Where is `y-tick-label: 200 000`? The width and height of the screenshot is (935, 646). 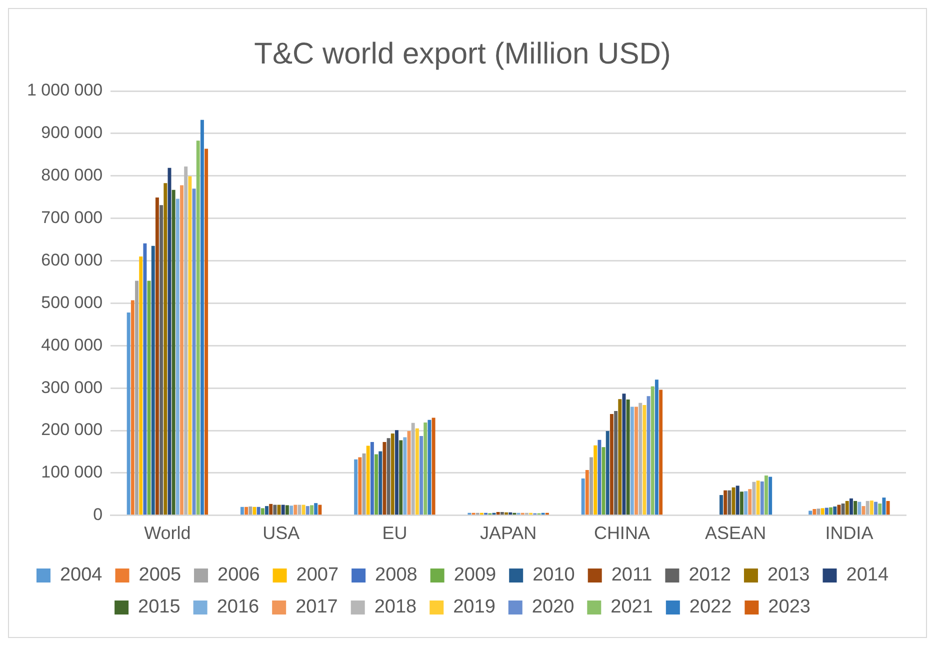
y-tick-label: 200 000 is located at coordinates (72, 430).